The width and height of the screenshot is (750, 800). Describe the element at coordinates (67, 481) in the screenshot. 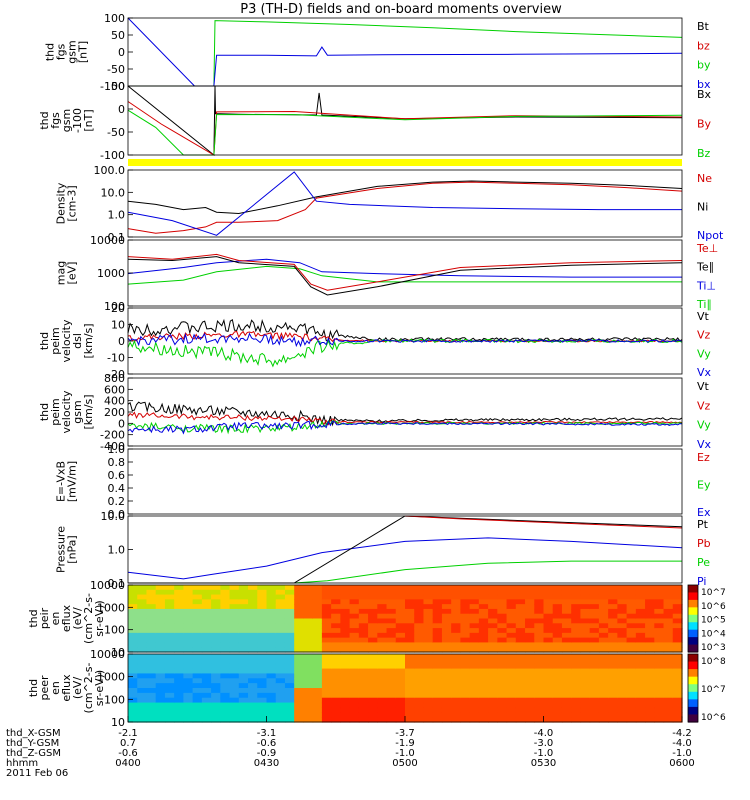

I see `y-axis-label: E=-VxB[mV/m]` at that location.